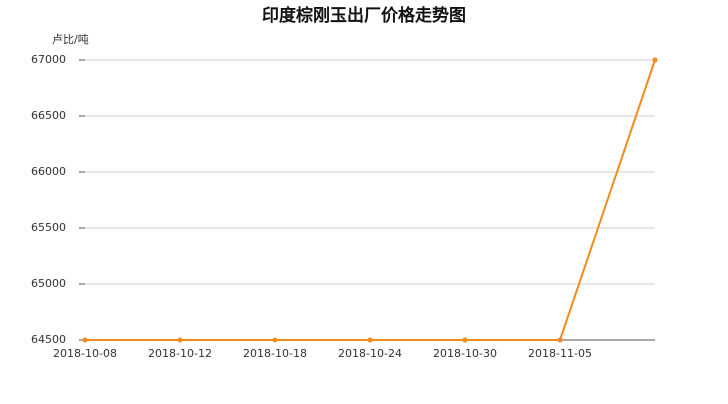 This screenshot has height=404, width=728. What do you see at coordinates (180, 353) in the screenshot?
I see `x-tick-label: 2018-10-12` at bounding box center [180, 353].